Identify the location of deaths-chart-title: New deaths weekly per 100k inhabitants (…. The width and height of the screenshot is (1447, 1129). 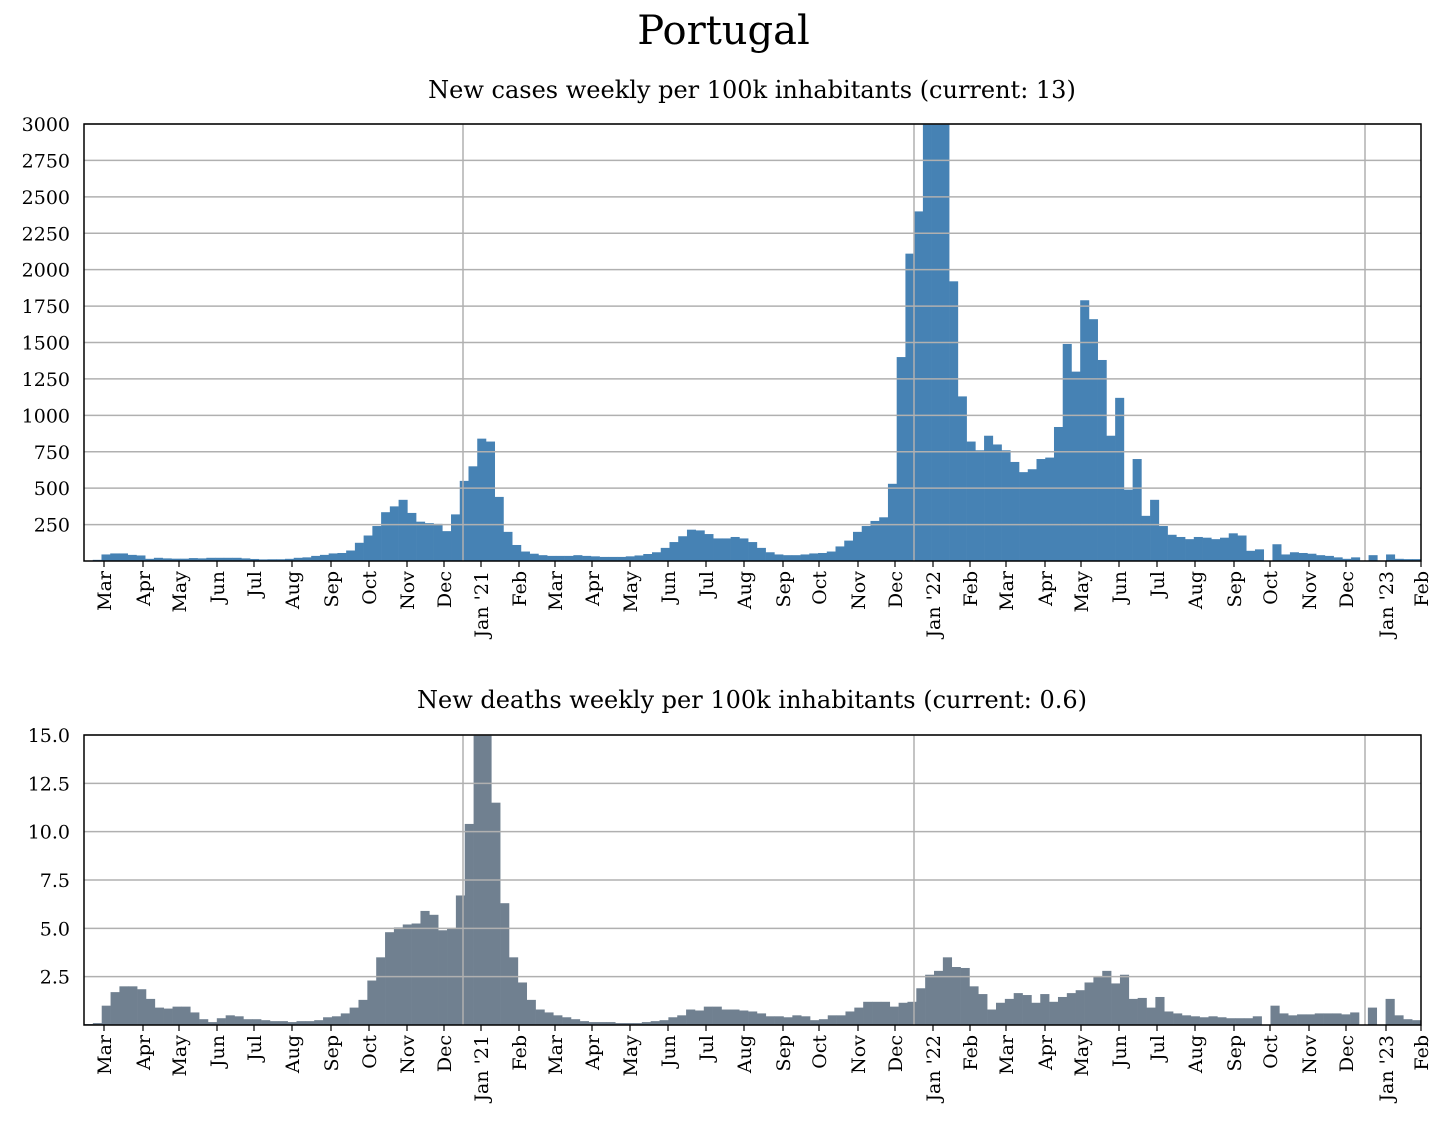
(752, 700).